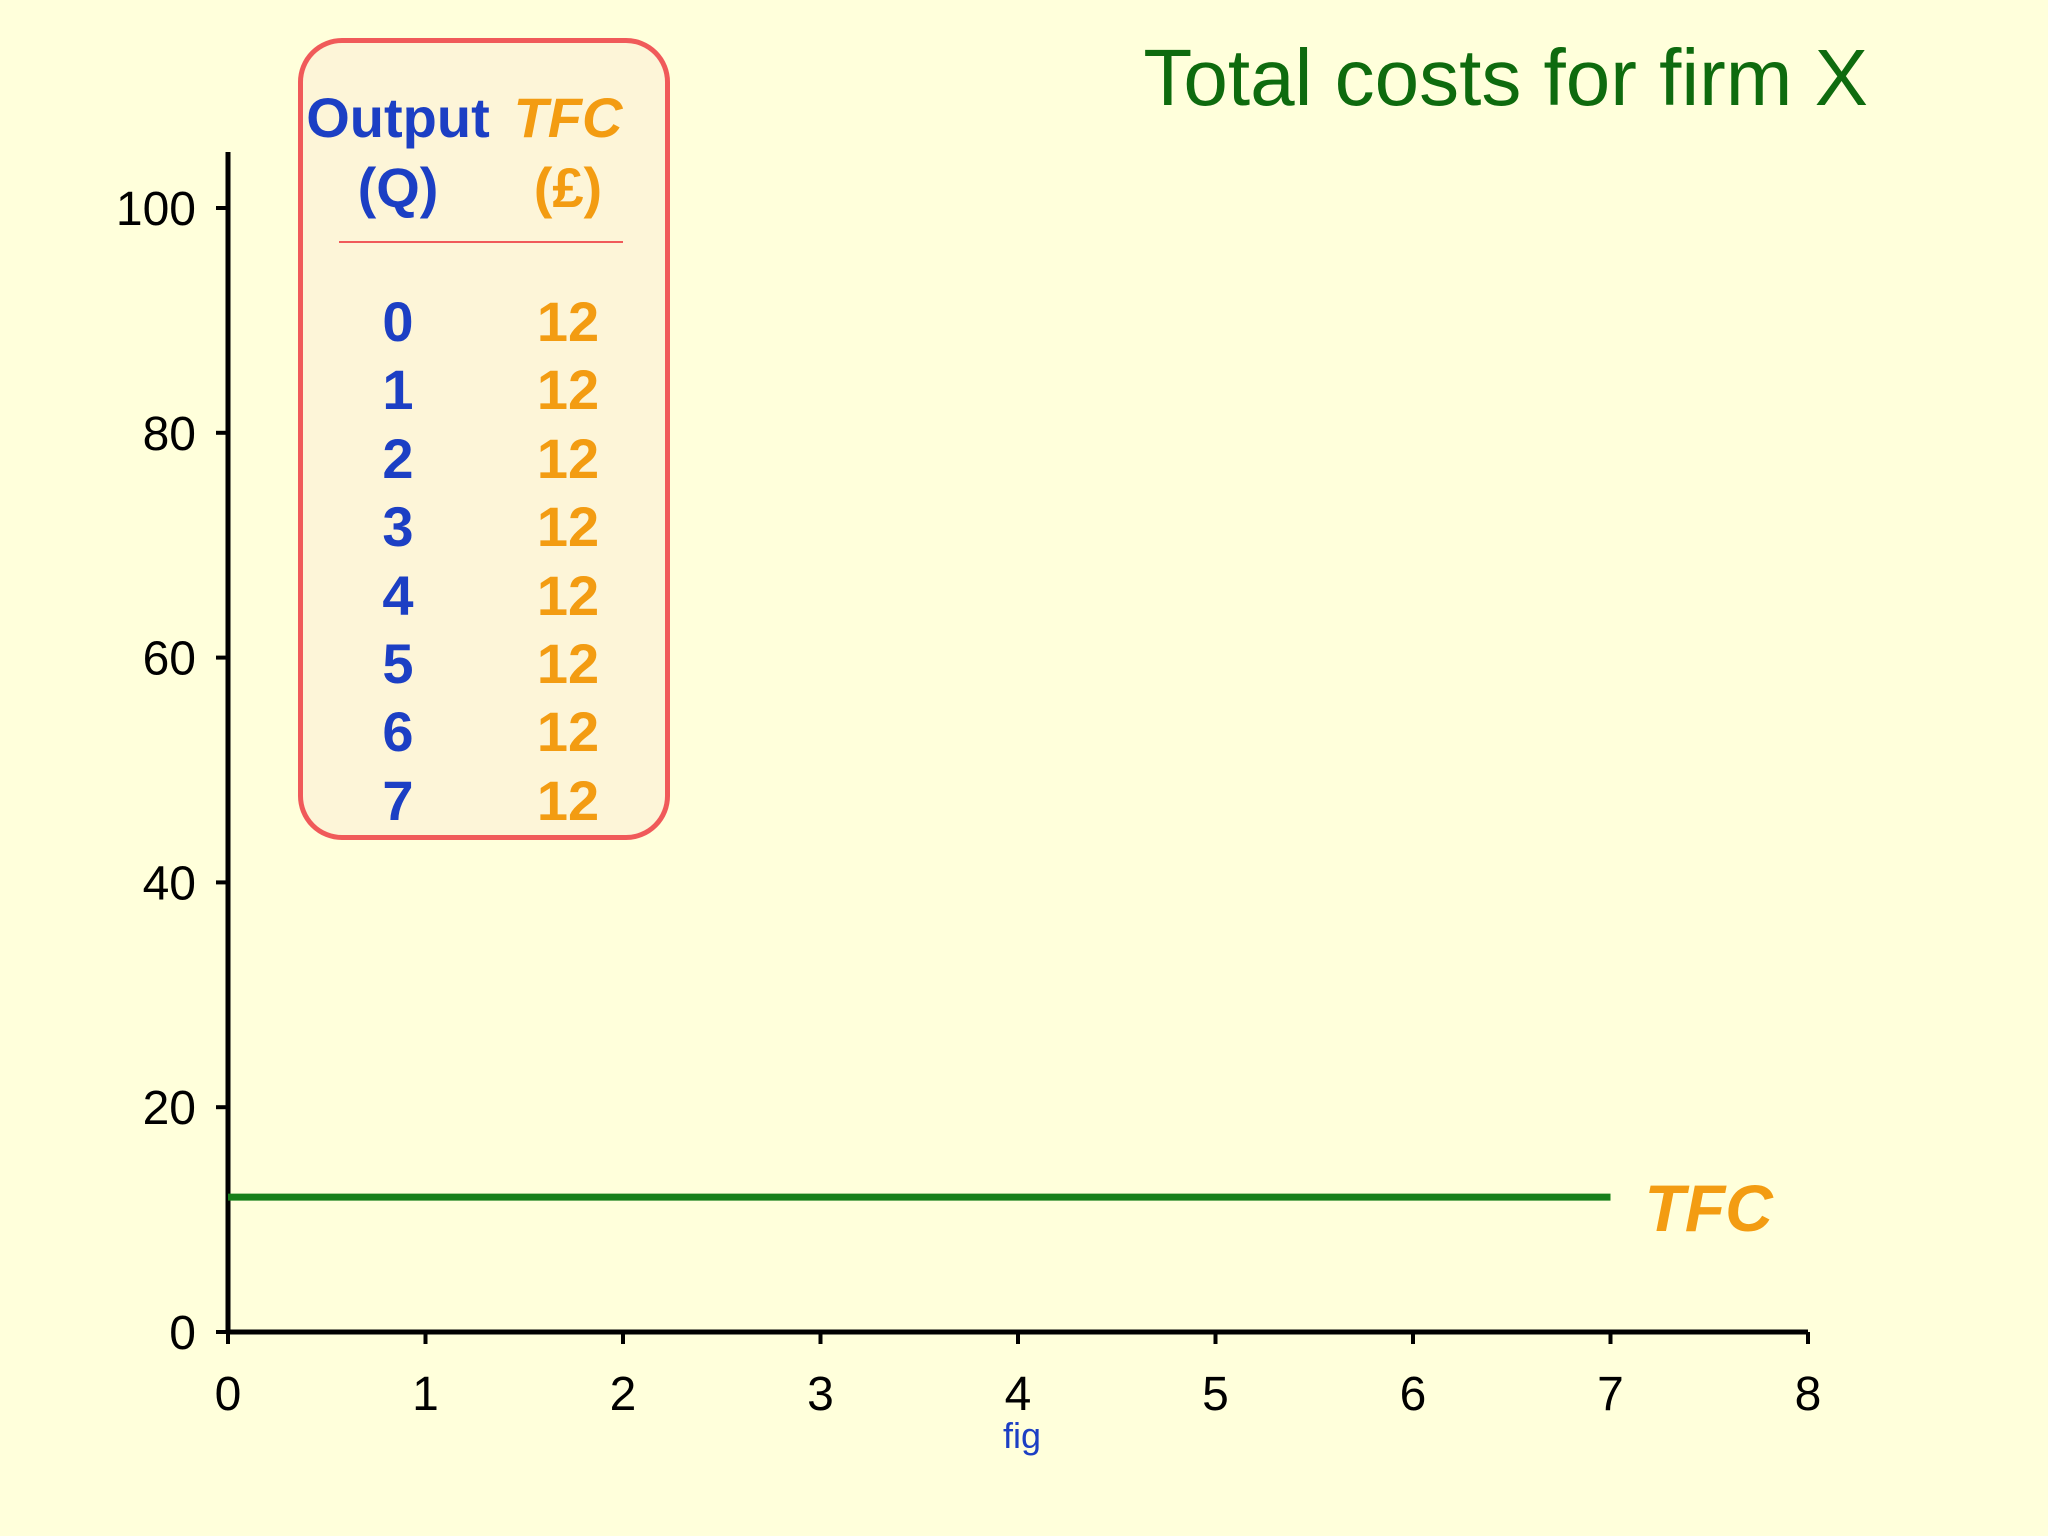  I want to click on x-tick-label: 4, so click(1018, 1394).